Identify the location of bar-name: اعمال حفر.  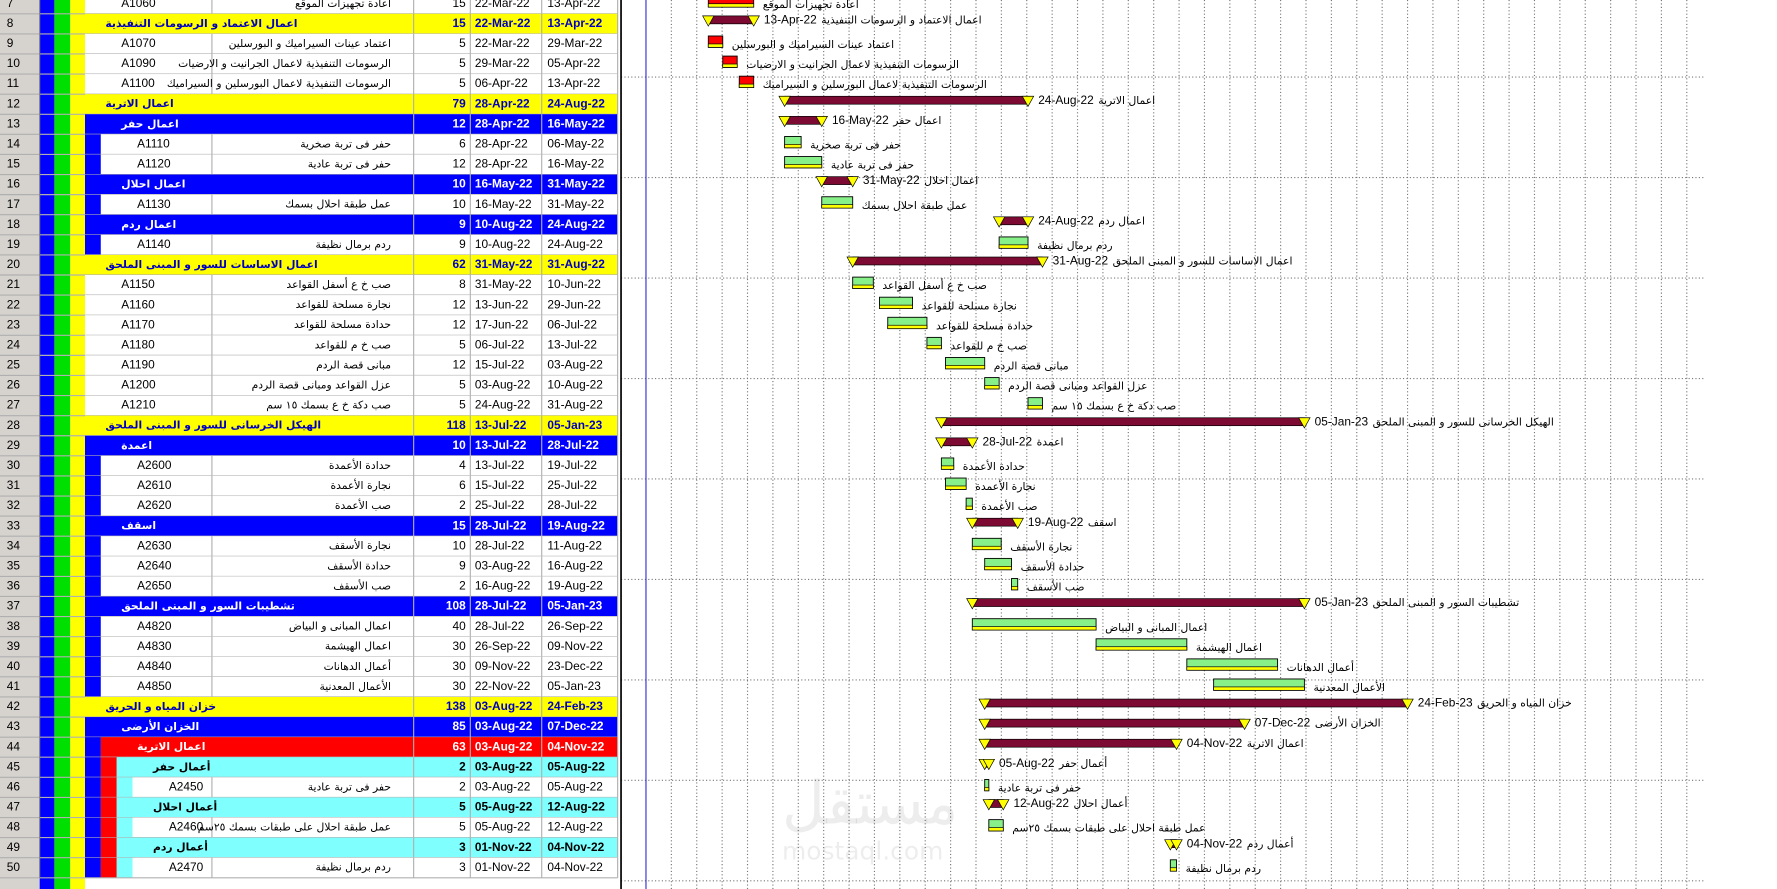
(916, 120).